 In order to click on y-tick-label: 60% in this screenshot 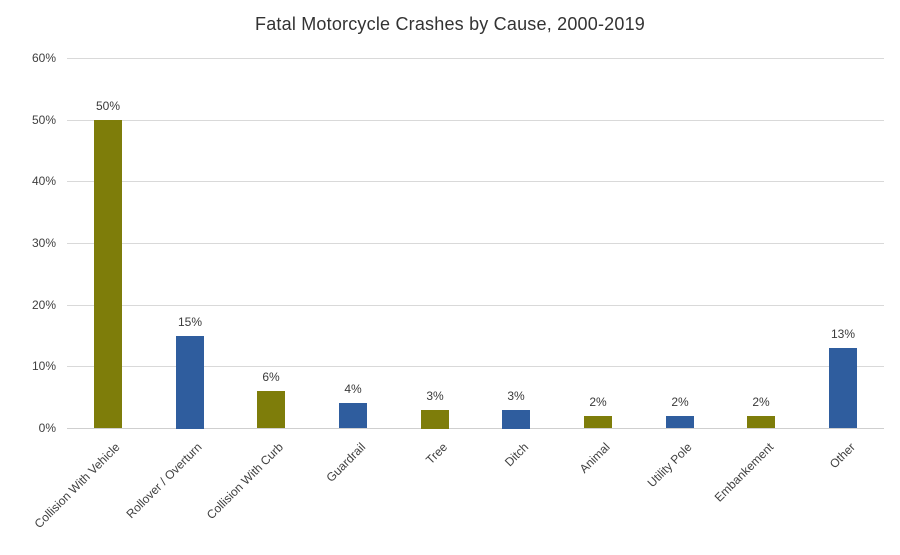, I will do `click(43, 58)`.